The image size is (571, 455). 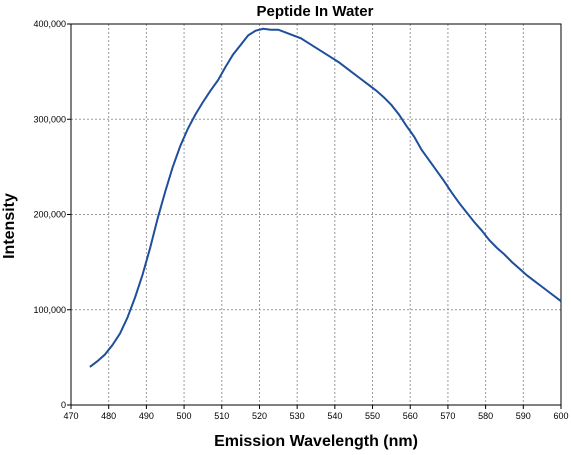 What do you see at coordinates (146, 416) in the screenshot?
I see `x-tick-label: 490` at bounding box center [146, 416].